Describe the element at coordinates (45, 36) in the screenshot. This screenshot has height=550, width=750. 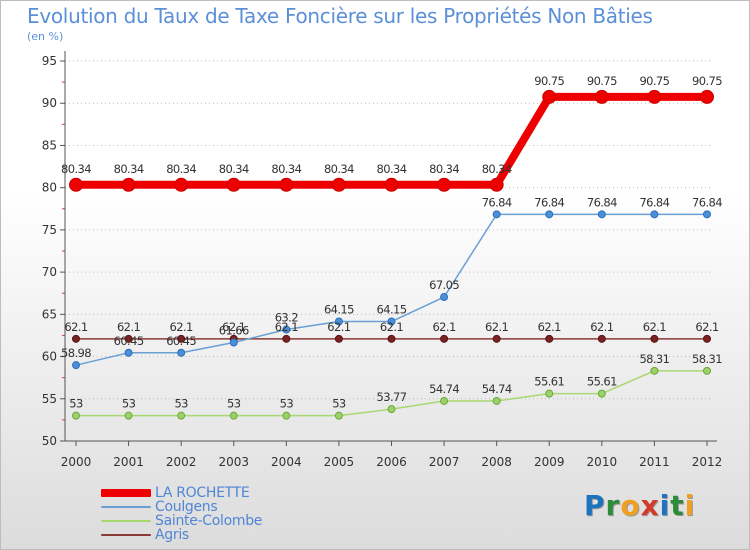
I see `chart-unit-label: (en %)` at that location.